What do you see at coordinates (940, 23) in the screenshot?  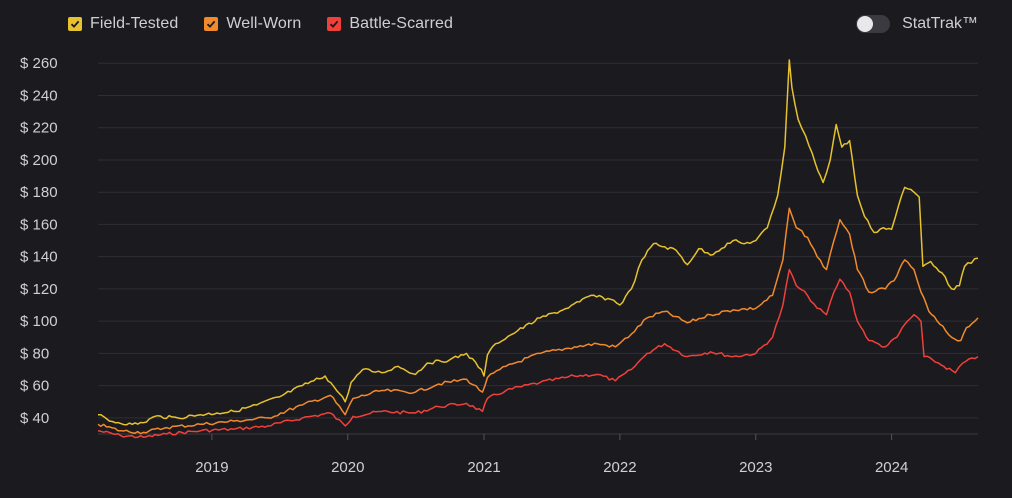 I see `toggle-label: StatTrak™` at bounding box center [940, 23].